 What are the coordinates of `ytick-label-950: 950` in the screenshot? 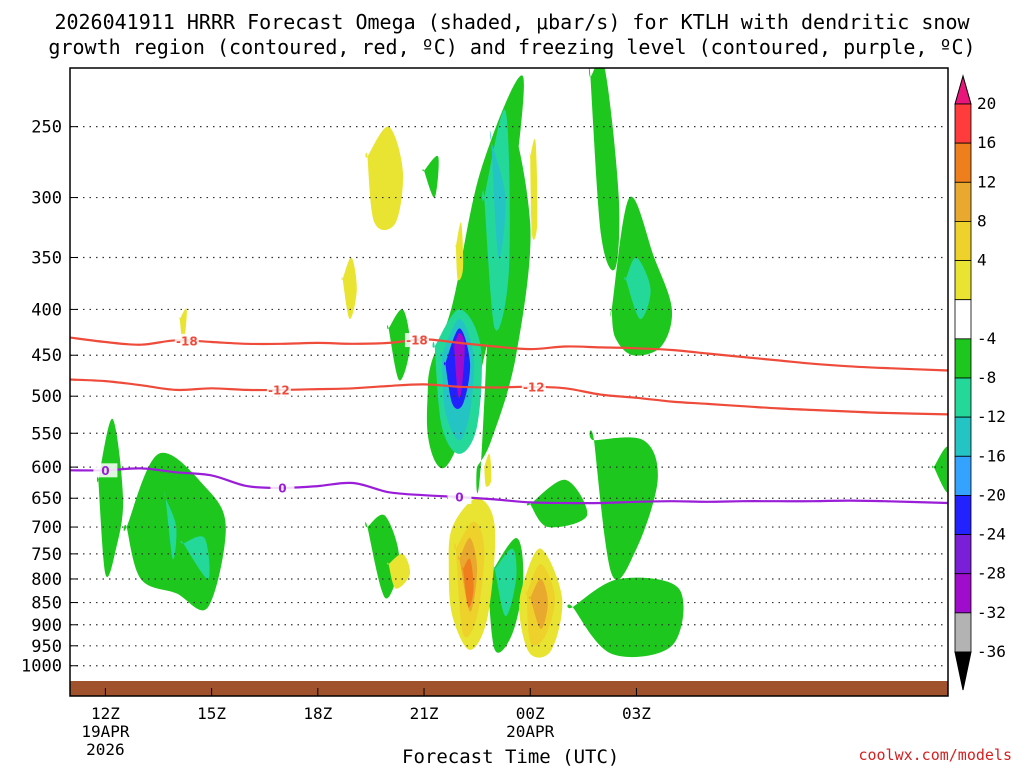 It's located at (46, 647).